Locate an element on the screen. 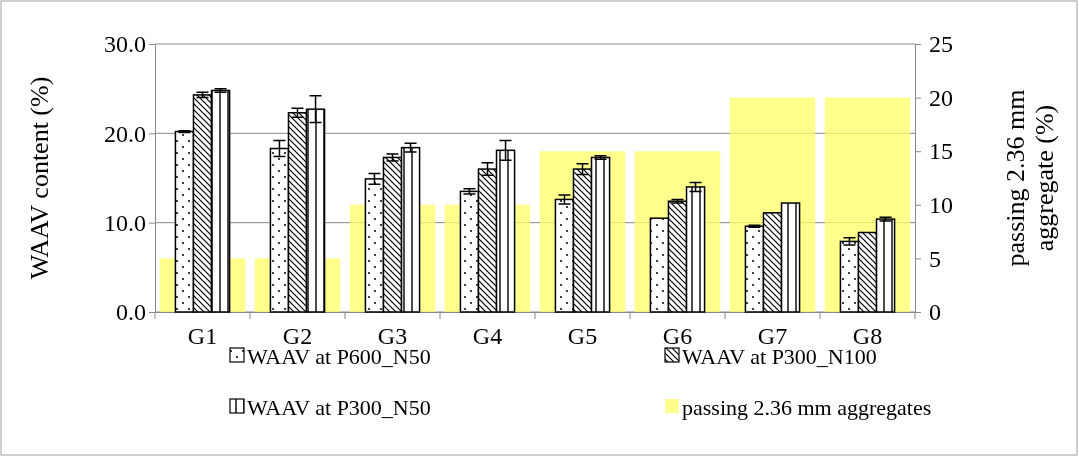  y2-tick-label: 10 is located at coordinates (941, 204).